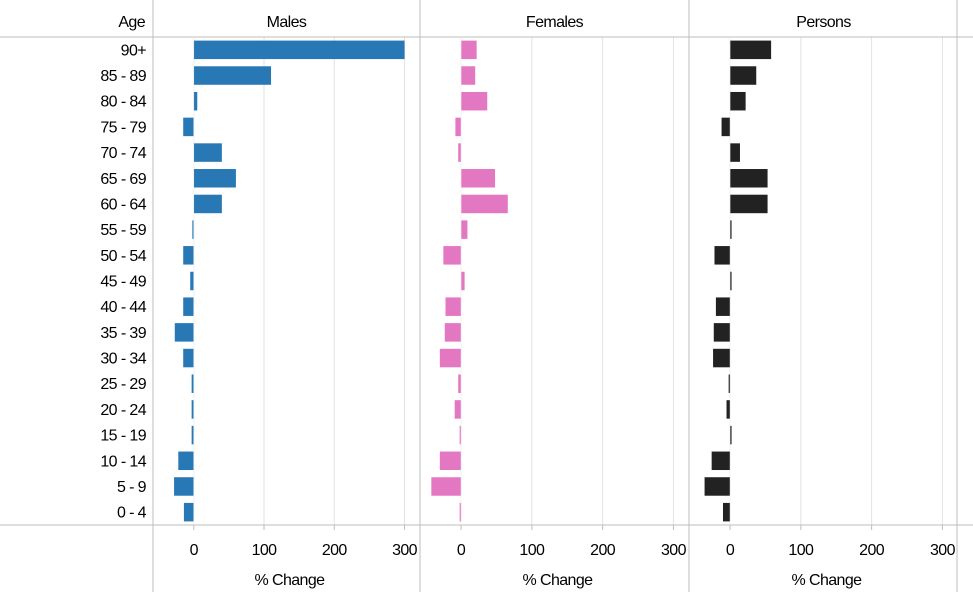 This screenshot has width=973, height=592. Describe the element at coordinates (555, 22) in the screenshot. I see `panel-header-females: Females` at that location.